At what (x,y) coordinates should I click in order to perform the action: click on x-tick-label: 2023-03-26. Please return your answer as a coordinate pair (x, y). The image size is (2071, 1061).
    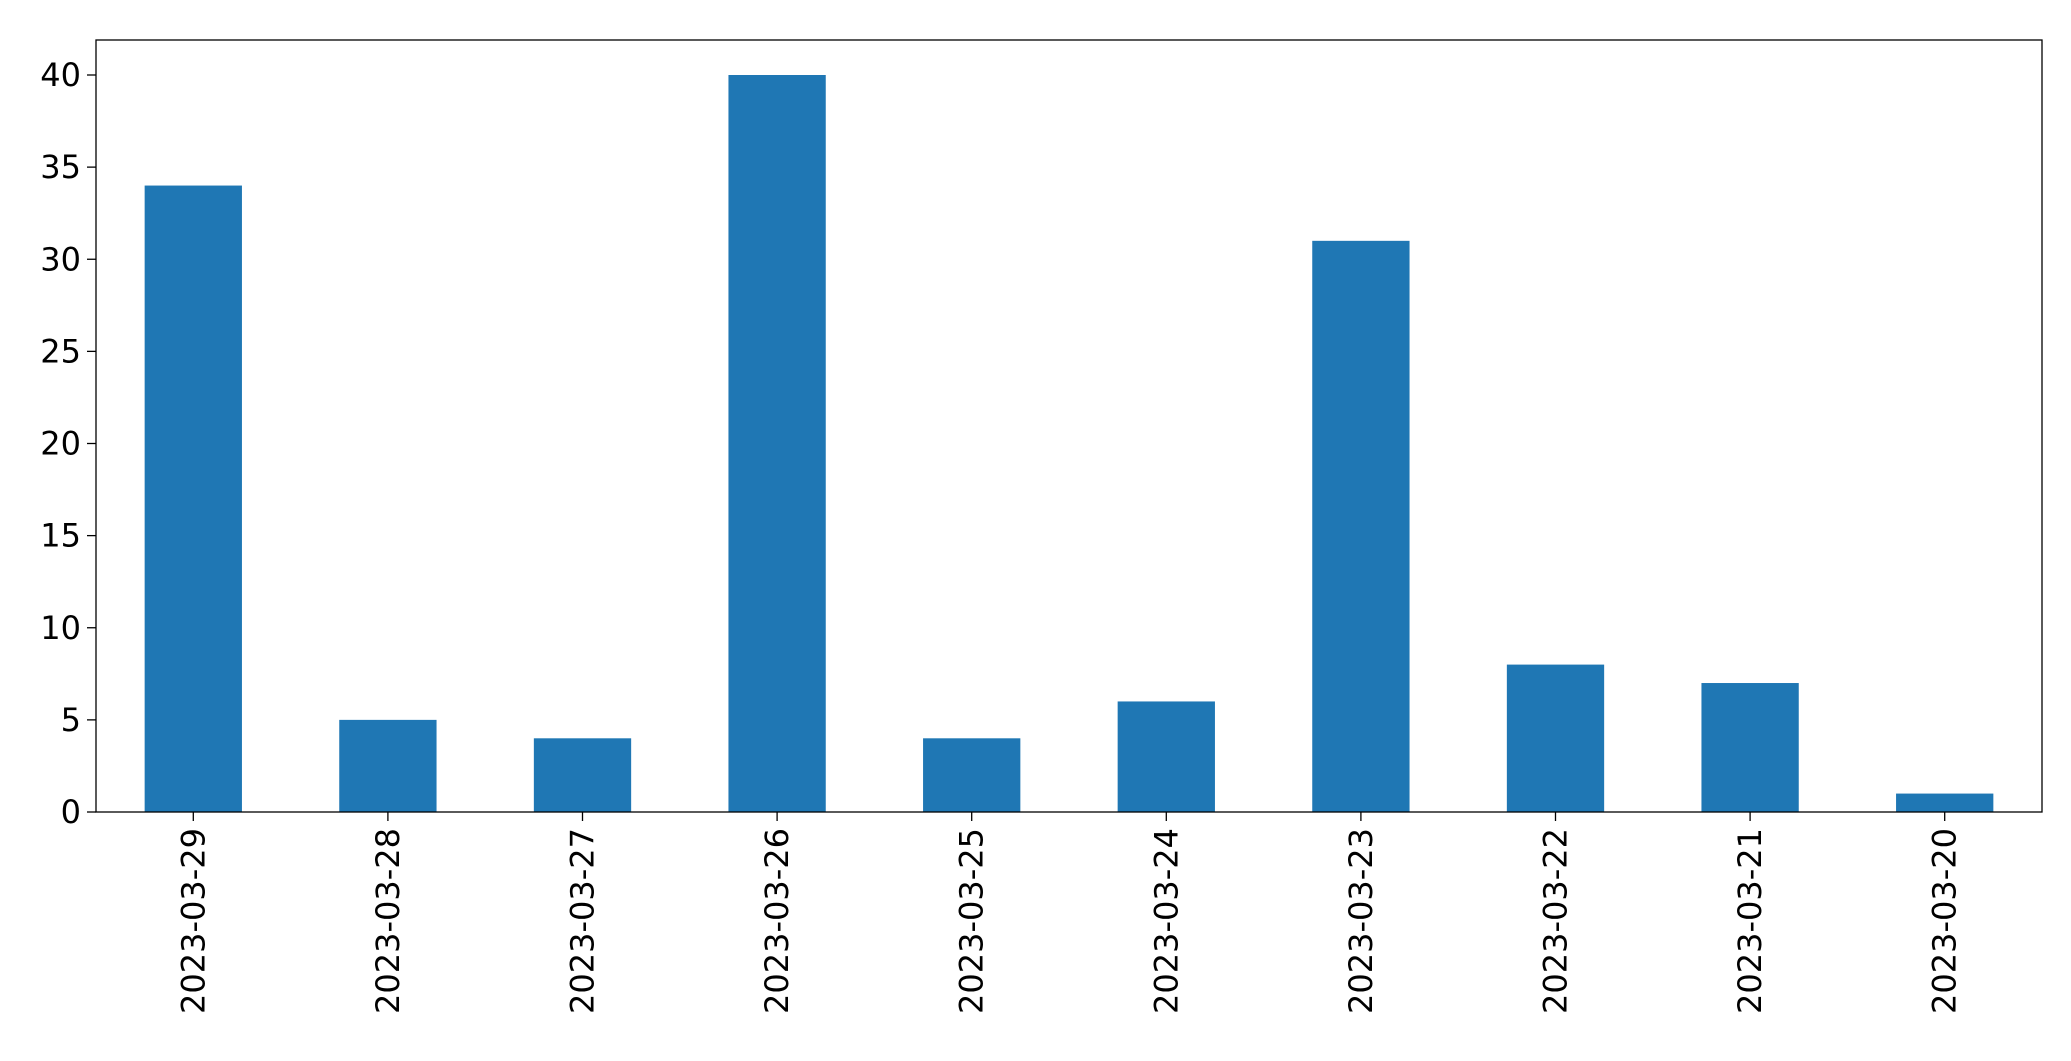
    Looking at the image, I should click on (777, 921).